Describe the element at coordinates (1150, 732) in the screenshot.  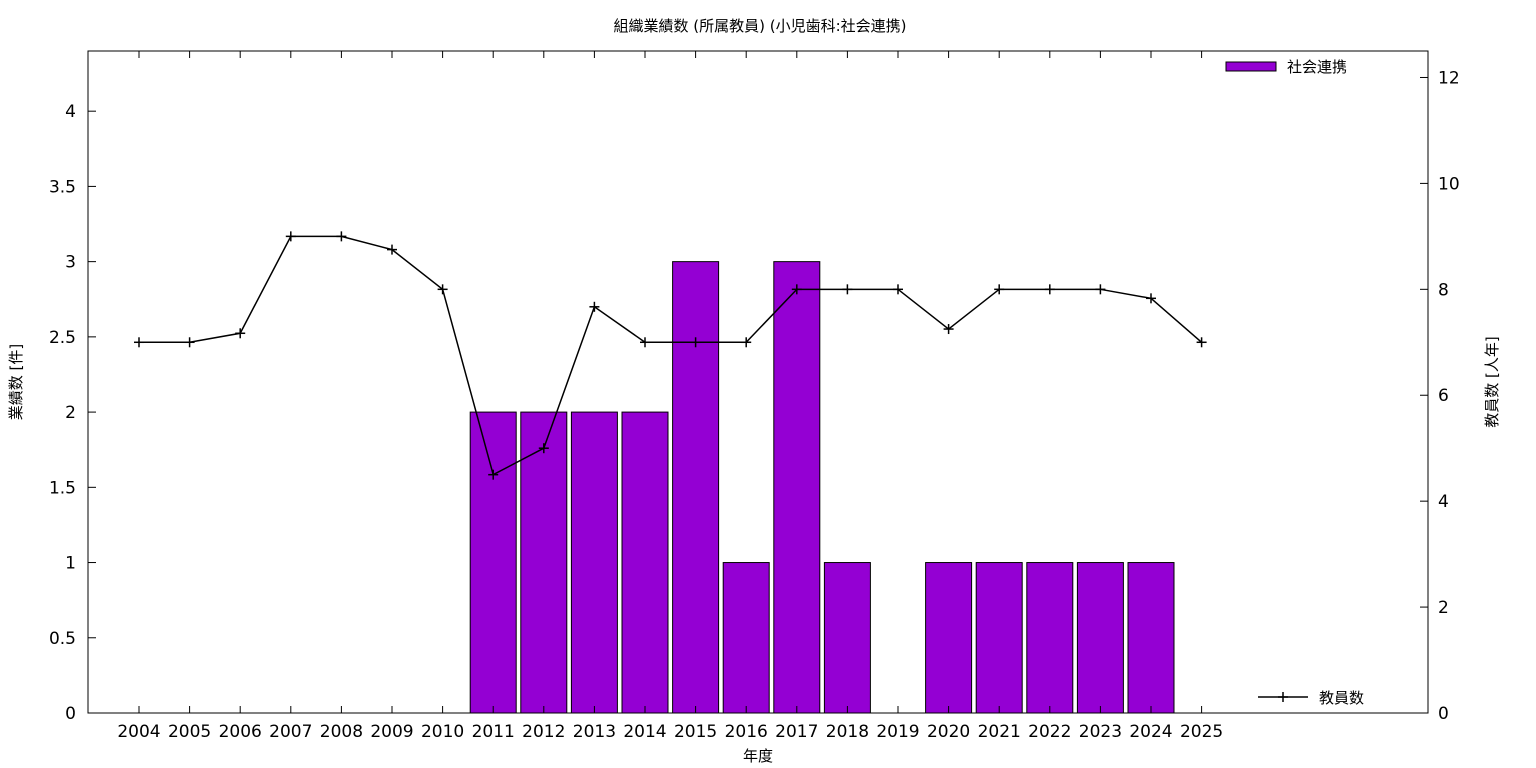
I see `x-tick-label: 2024` at that location.